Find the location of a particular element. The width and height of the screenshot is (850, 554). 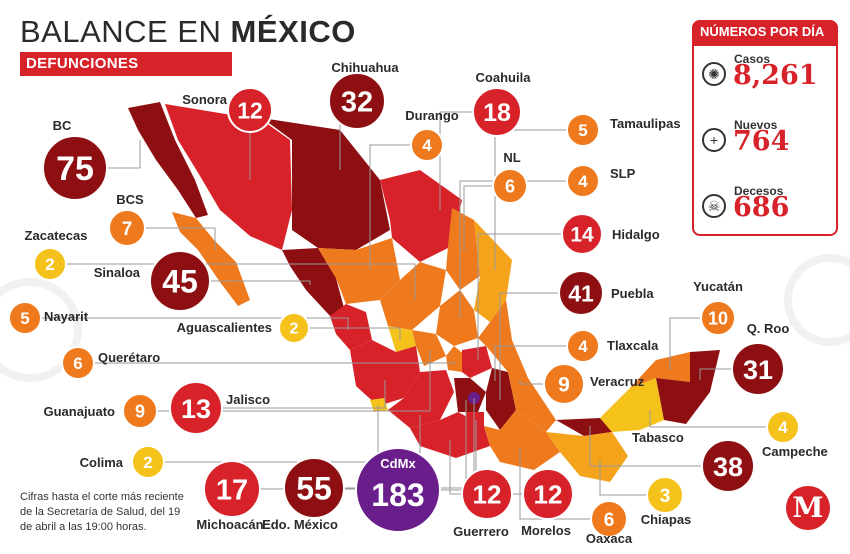

value-bcs: 7 is located at coordinates (127, 229).